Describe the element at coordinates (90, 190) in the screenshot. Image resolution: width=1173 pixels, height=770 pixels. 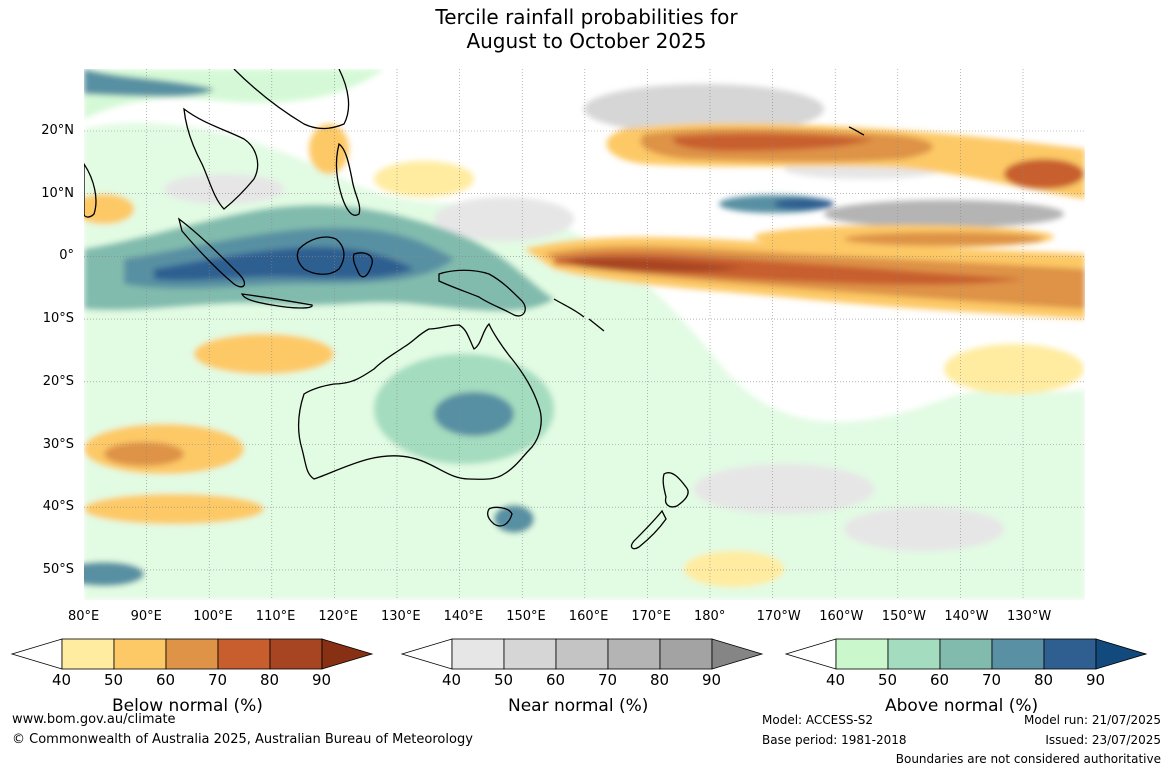
I see `india-coastline` at that location.